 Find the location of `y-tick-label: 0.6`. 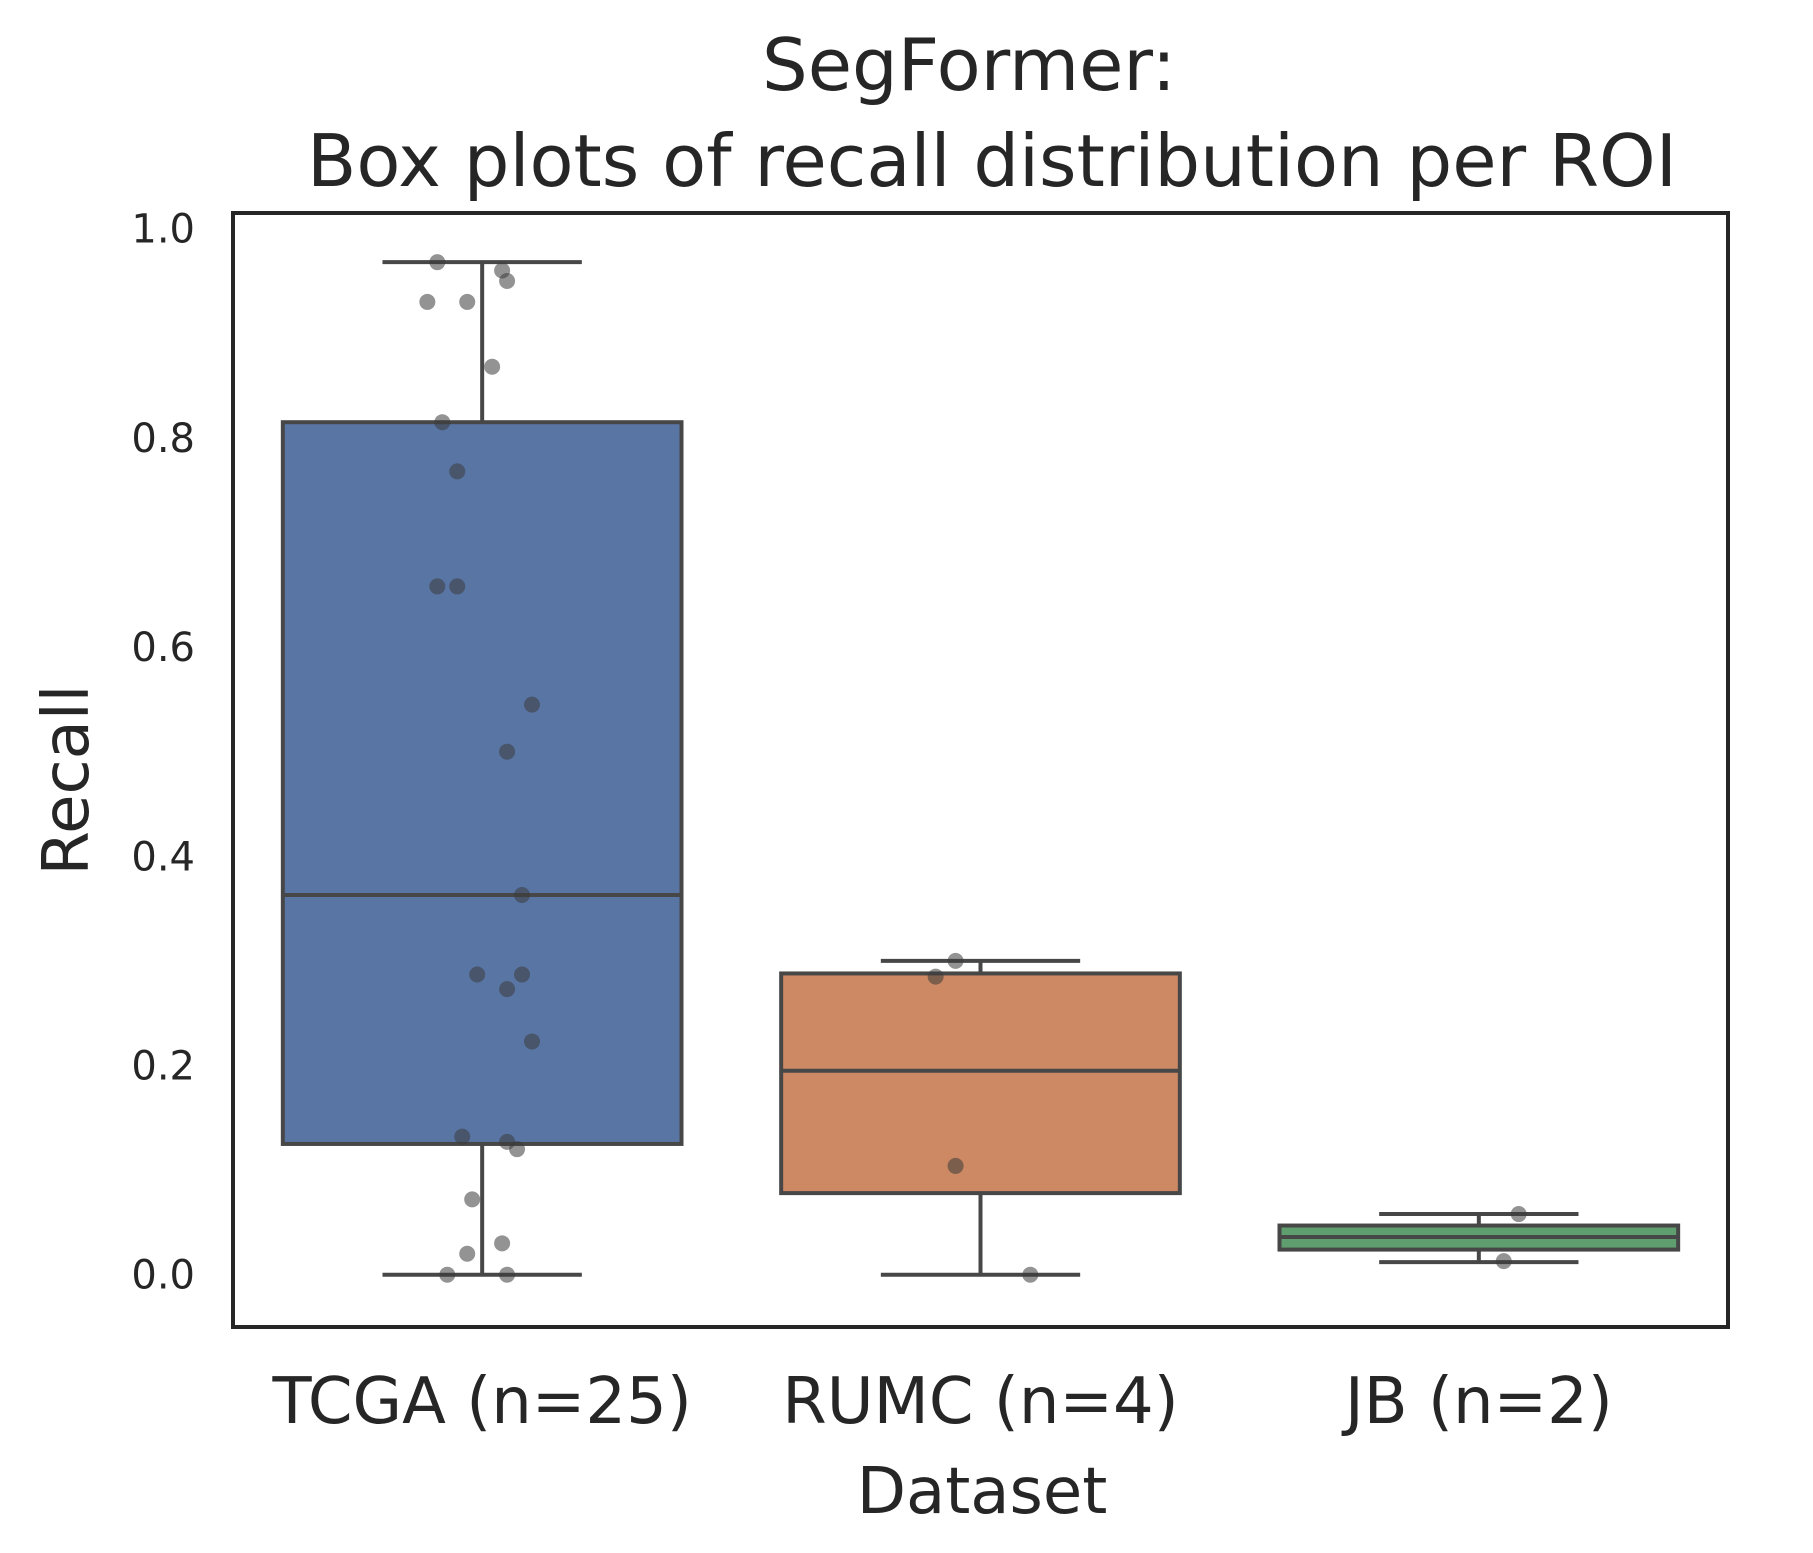

y-tick-label: 0.6 is located at coordinates (163, 648).